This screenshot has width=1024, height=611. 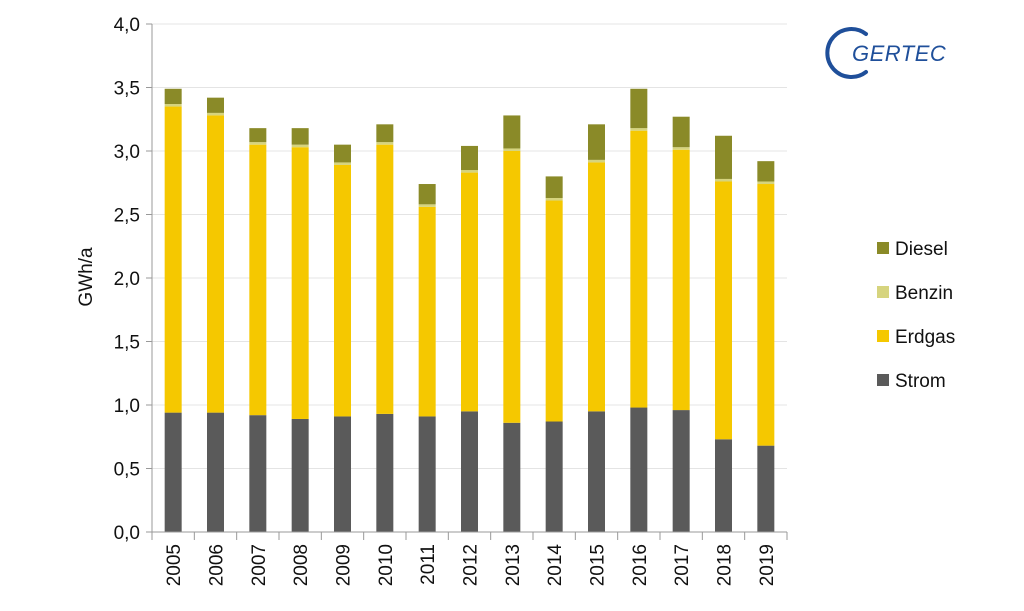 What do you see at coordinates (215, 264) in the screenshot?
I see `bar-segment-erdgas-2006` at bounding box center [215, 264].